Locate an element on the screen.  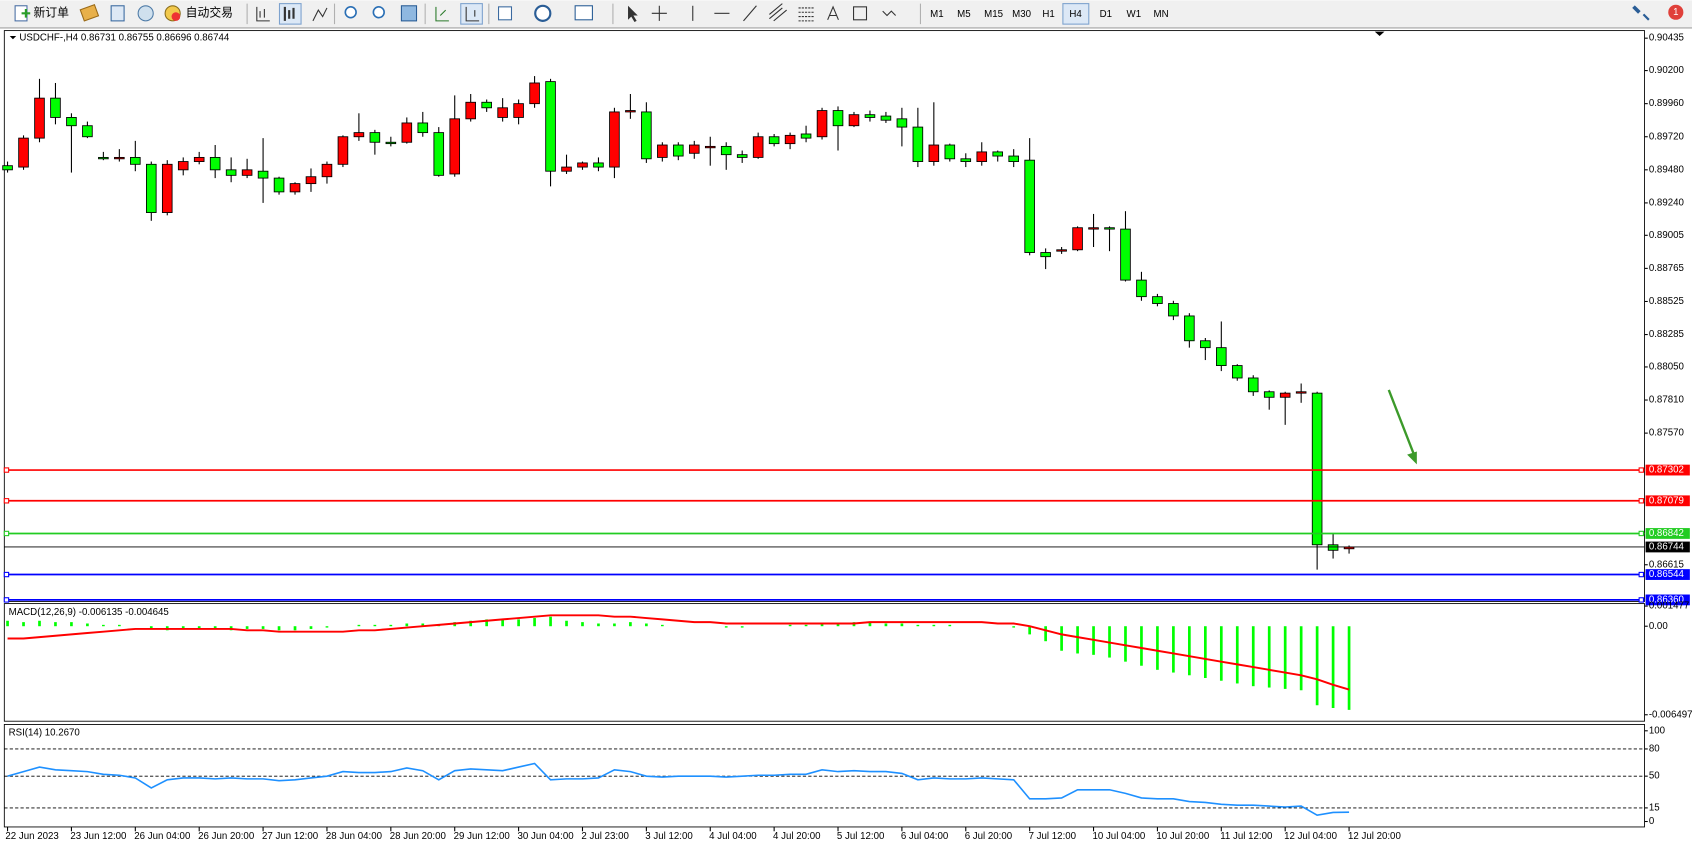
fibo-tool is located at coordinates (806, 14).